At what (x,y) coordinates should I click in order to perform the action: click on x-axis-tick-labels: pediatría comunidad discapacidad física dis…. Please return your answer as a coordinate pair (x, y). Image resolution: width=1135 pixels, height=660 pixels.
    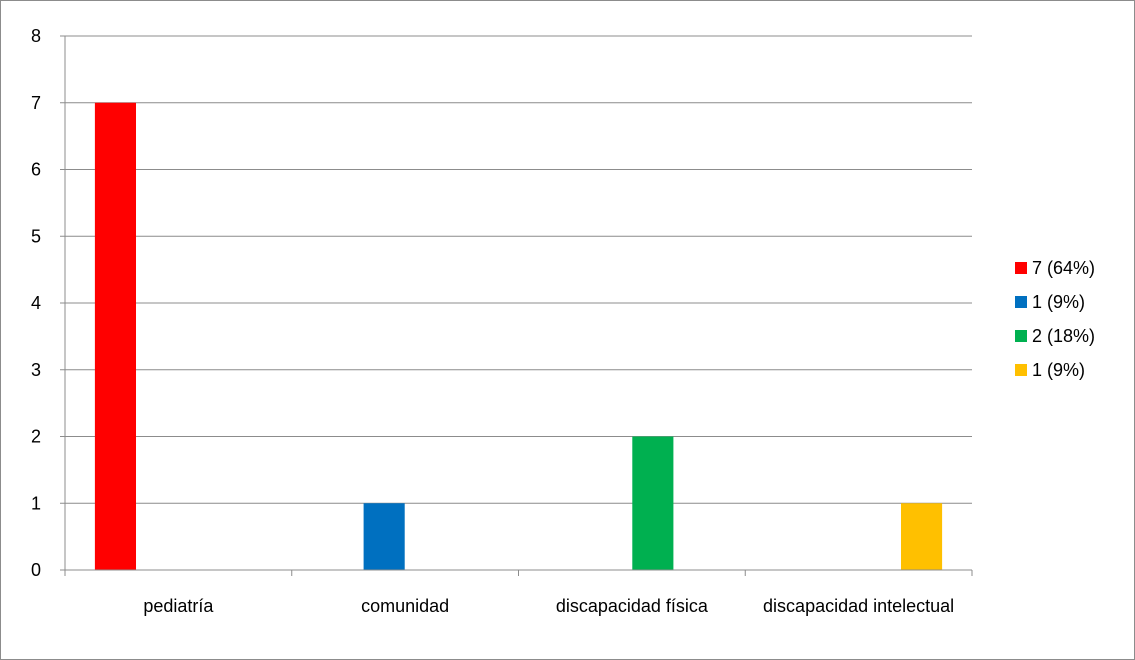
    Looking at the image, I should click on (548, 606).